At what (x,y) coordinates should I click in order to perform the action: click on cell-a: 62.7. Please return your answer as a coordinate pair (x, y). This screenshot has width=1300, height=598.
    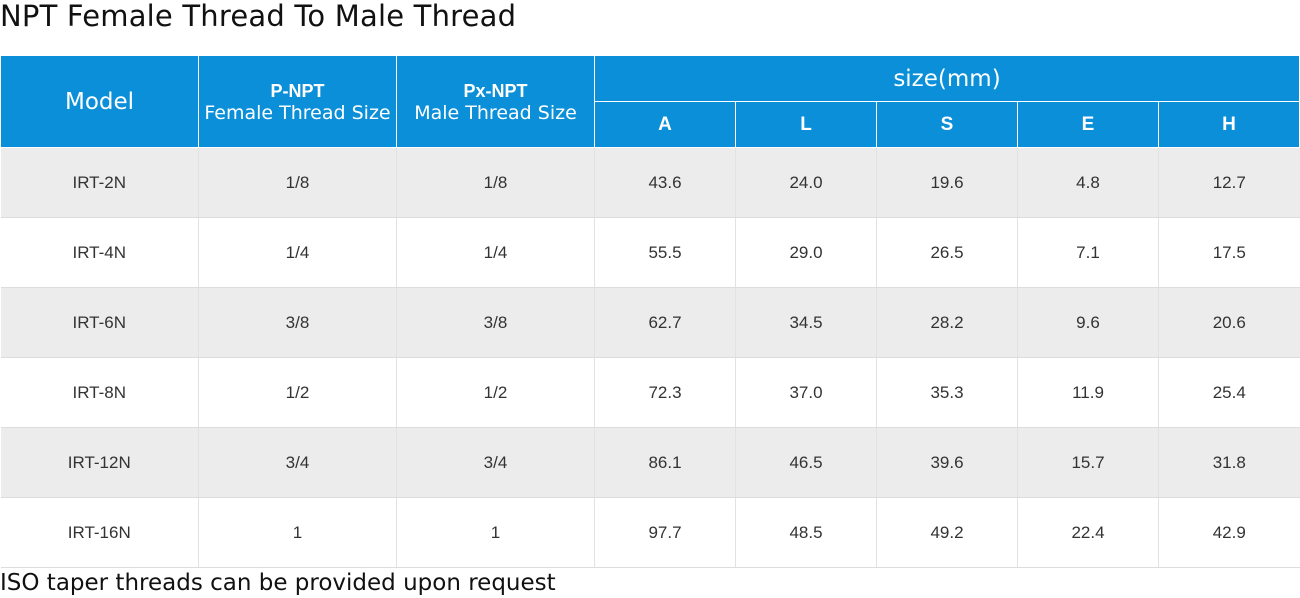
    Looking at the image, I should click on (665, 322).